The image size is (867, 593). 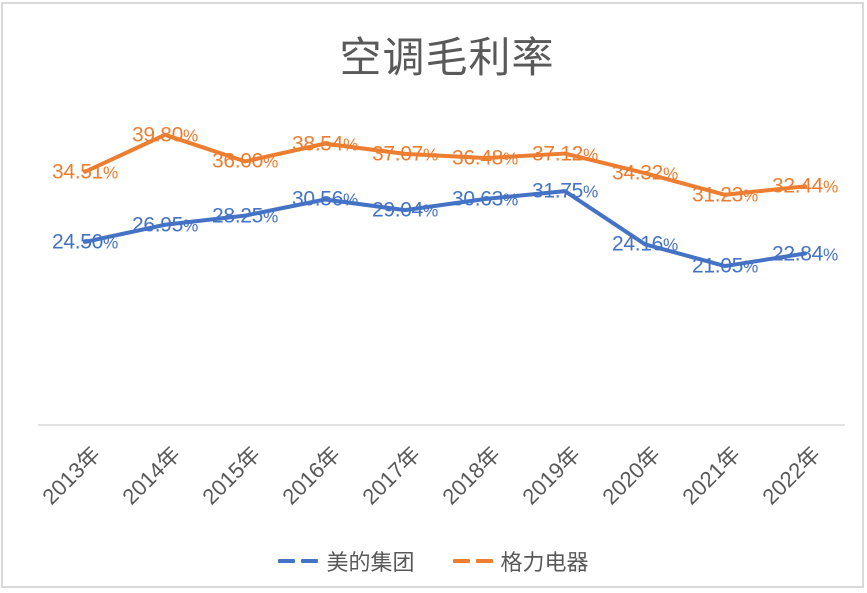 What do you see at coordinates (245, 216) in the screenshot?
I see `data-label-midea: 28.25%` at bounding box center [245, 216].